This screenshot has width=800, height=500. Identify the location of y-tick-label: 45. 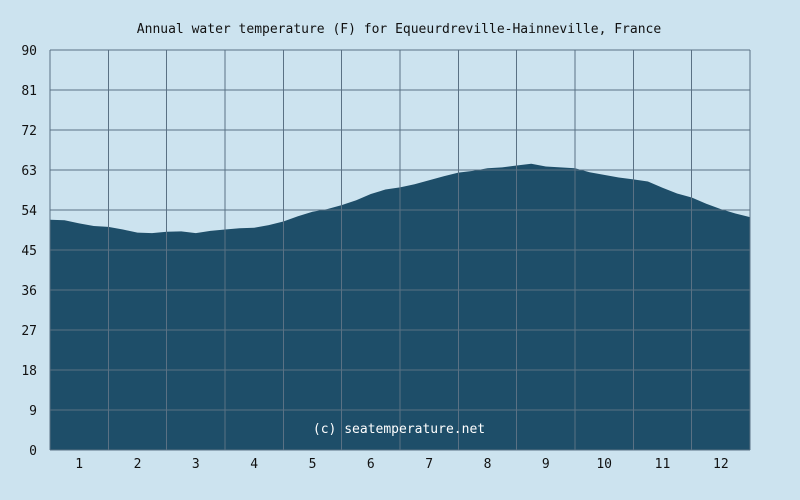
(29, 251).